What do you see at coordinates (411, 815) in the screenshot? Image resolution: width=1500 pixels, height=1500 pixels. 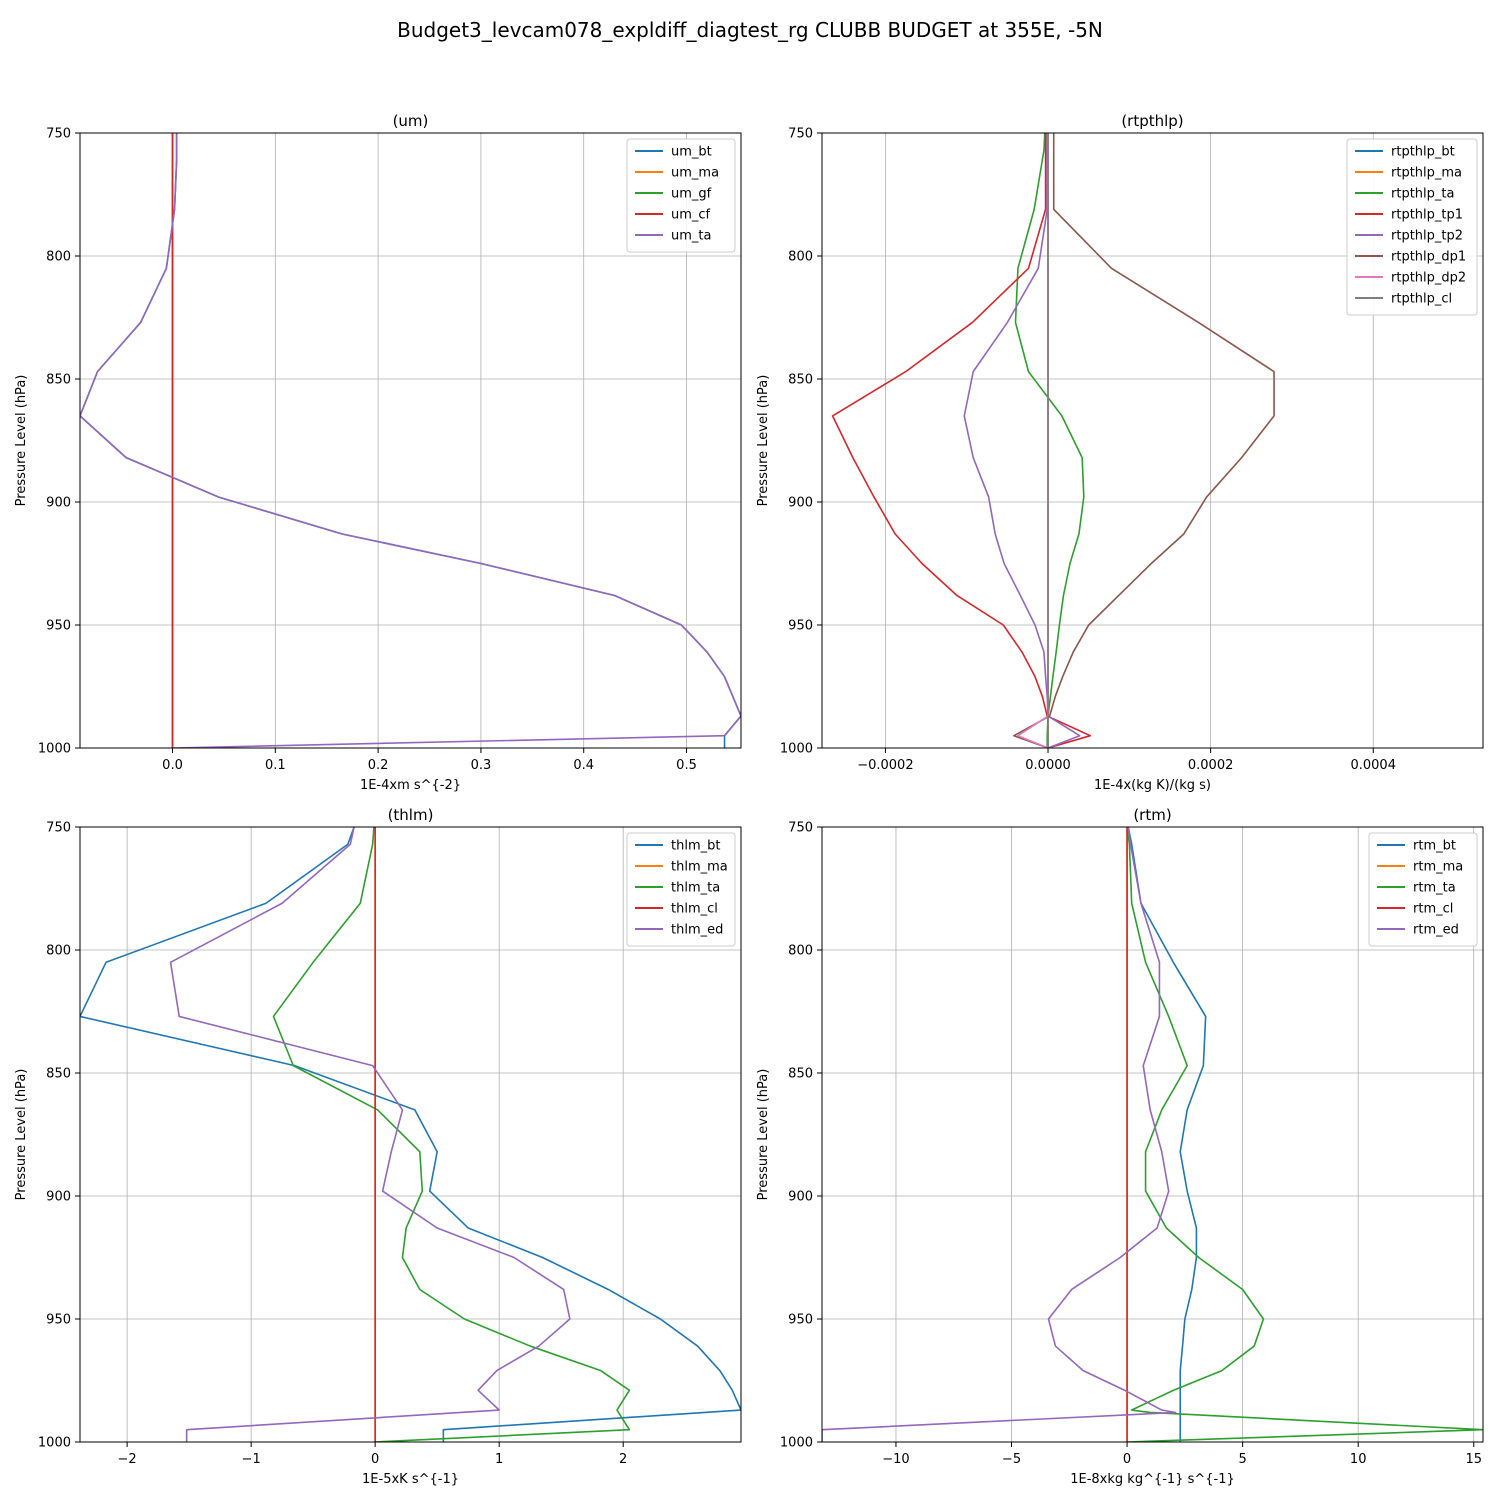 I see `panel-title: (thlm)` at bounding box center [411, 815].